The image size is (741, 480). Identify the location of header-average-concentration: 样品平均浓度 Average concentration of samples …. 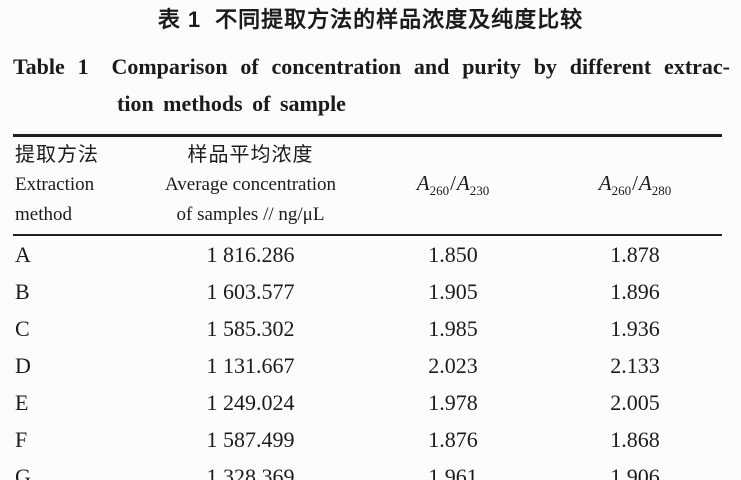
(250, 185).